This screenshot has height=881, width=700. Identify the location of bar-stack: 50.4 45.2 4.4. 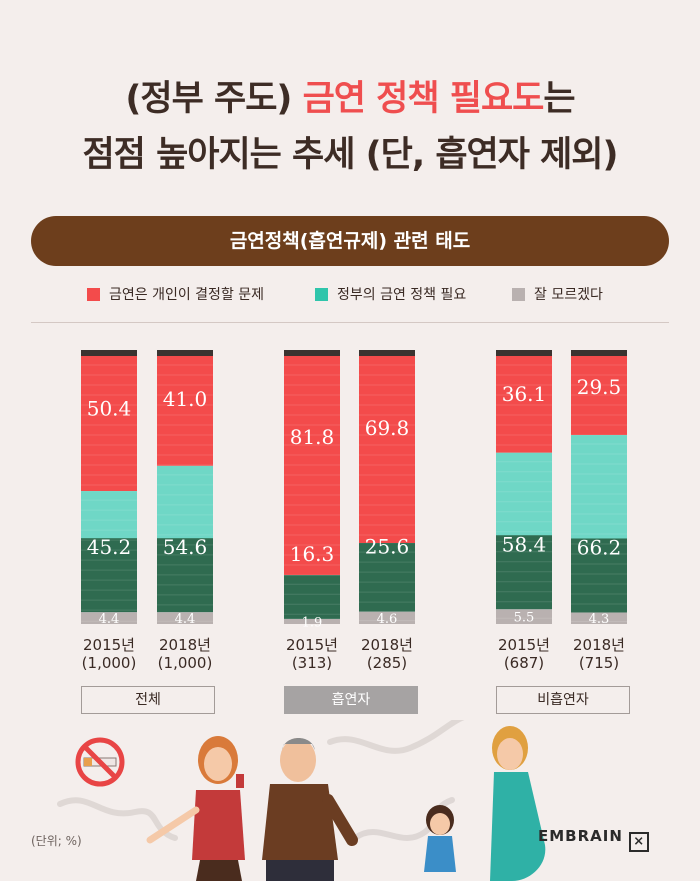
(109, 488).